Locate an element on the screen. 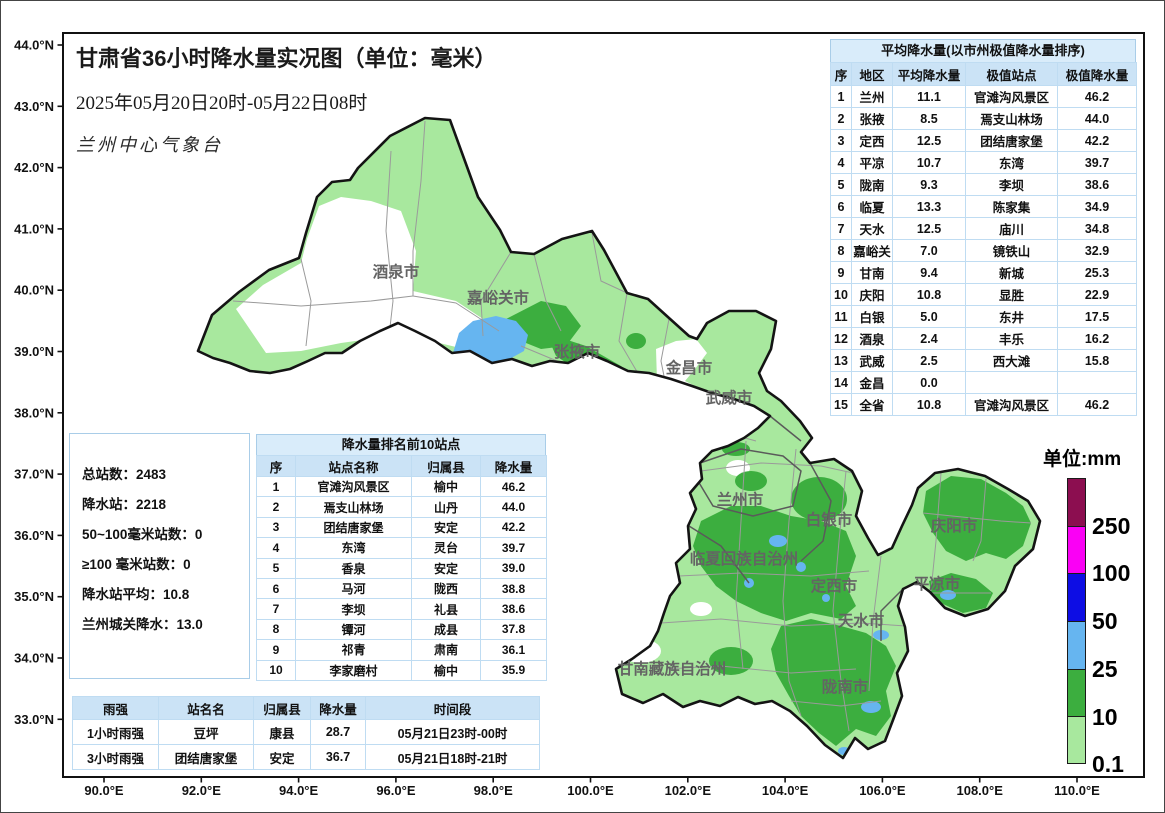 This screenshot has width=1165, height=813. table-cell: 官滩沟风景区 is located at coordinates (353, 486).